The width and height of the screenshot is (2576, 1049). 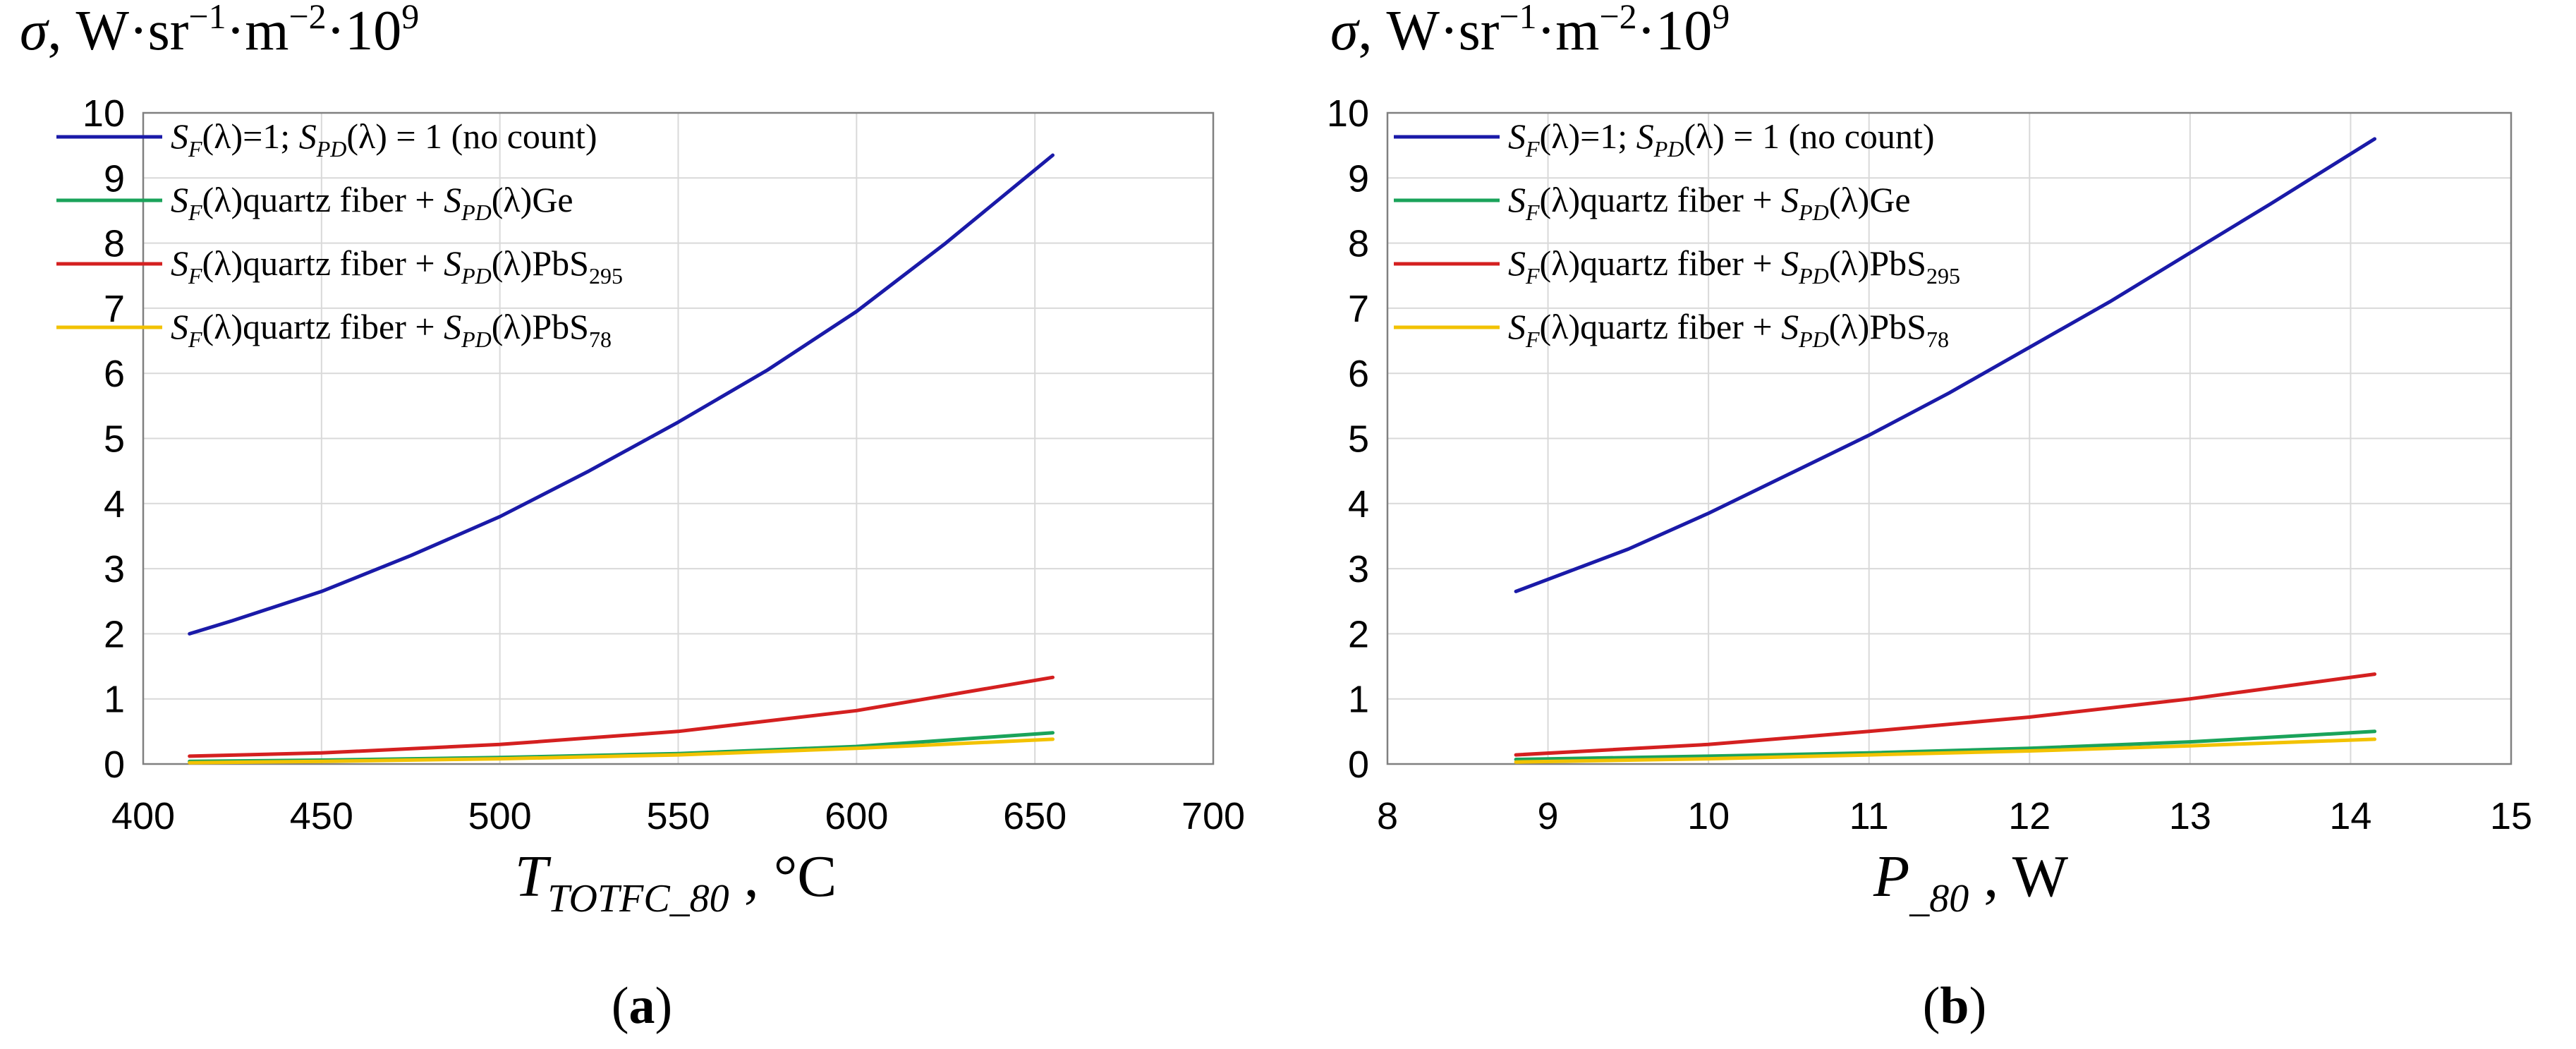 I want to click on x-label-unit: , W, so click(x=2019, y=876).